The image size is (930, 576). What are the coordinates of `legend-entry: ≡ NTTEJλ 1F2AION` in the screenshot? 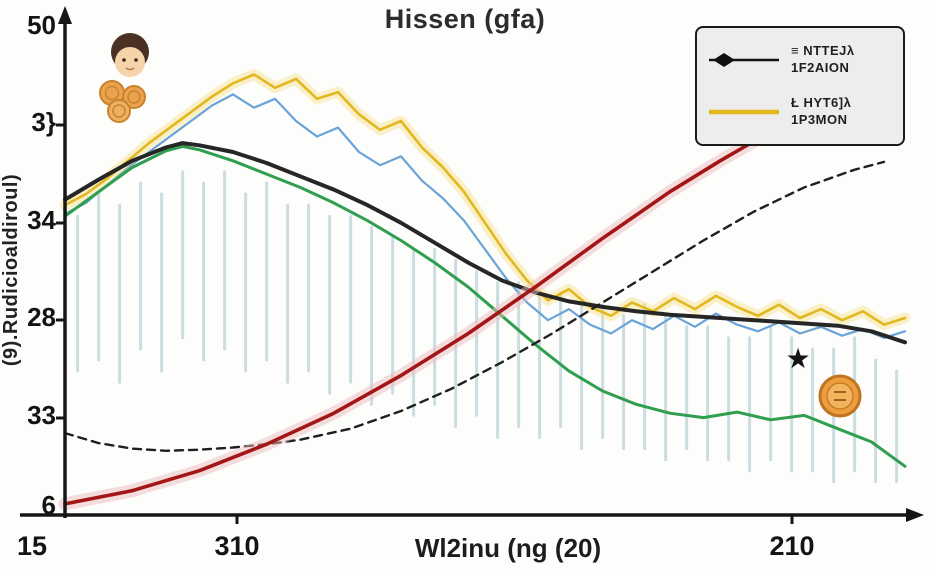 It's located at (800, 60).